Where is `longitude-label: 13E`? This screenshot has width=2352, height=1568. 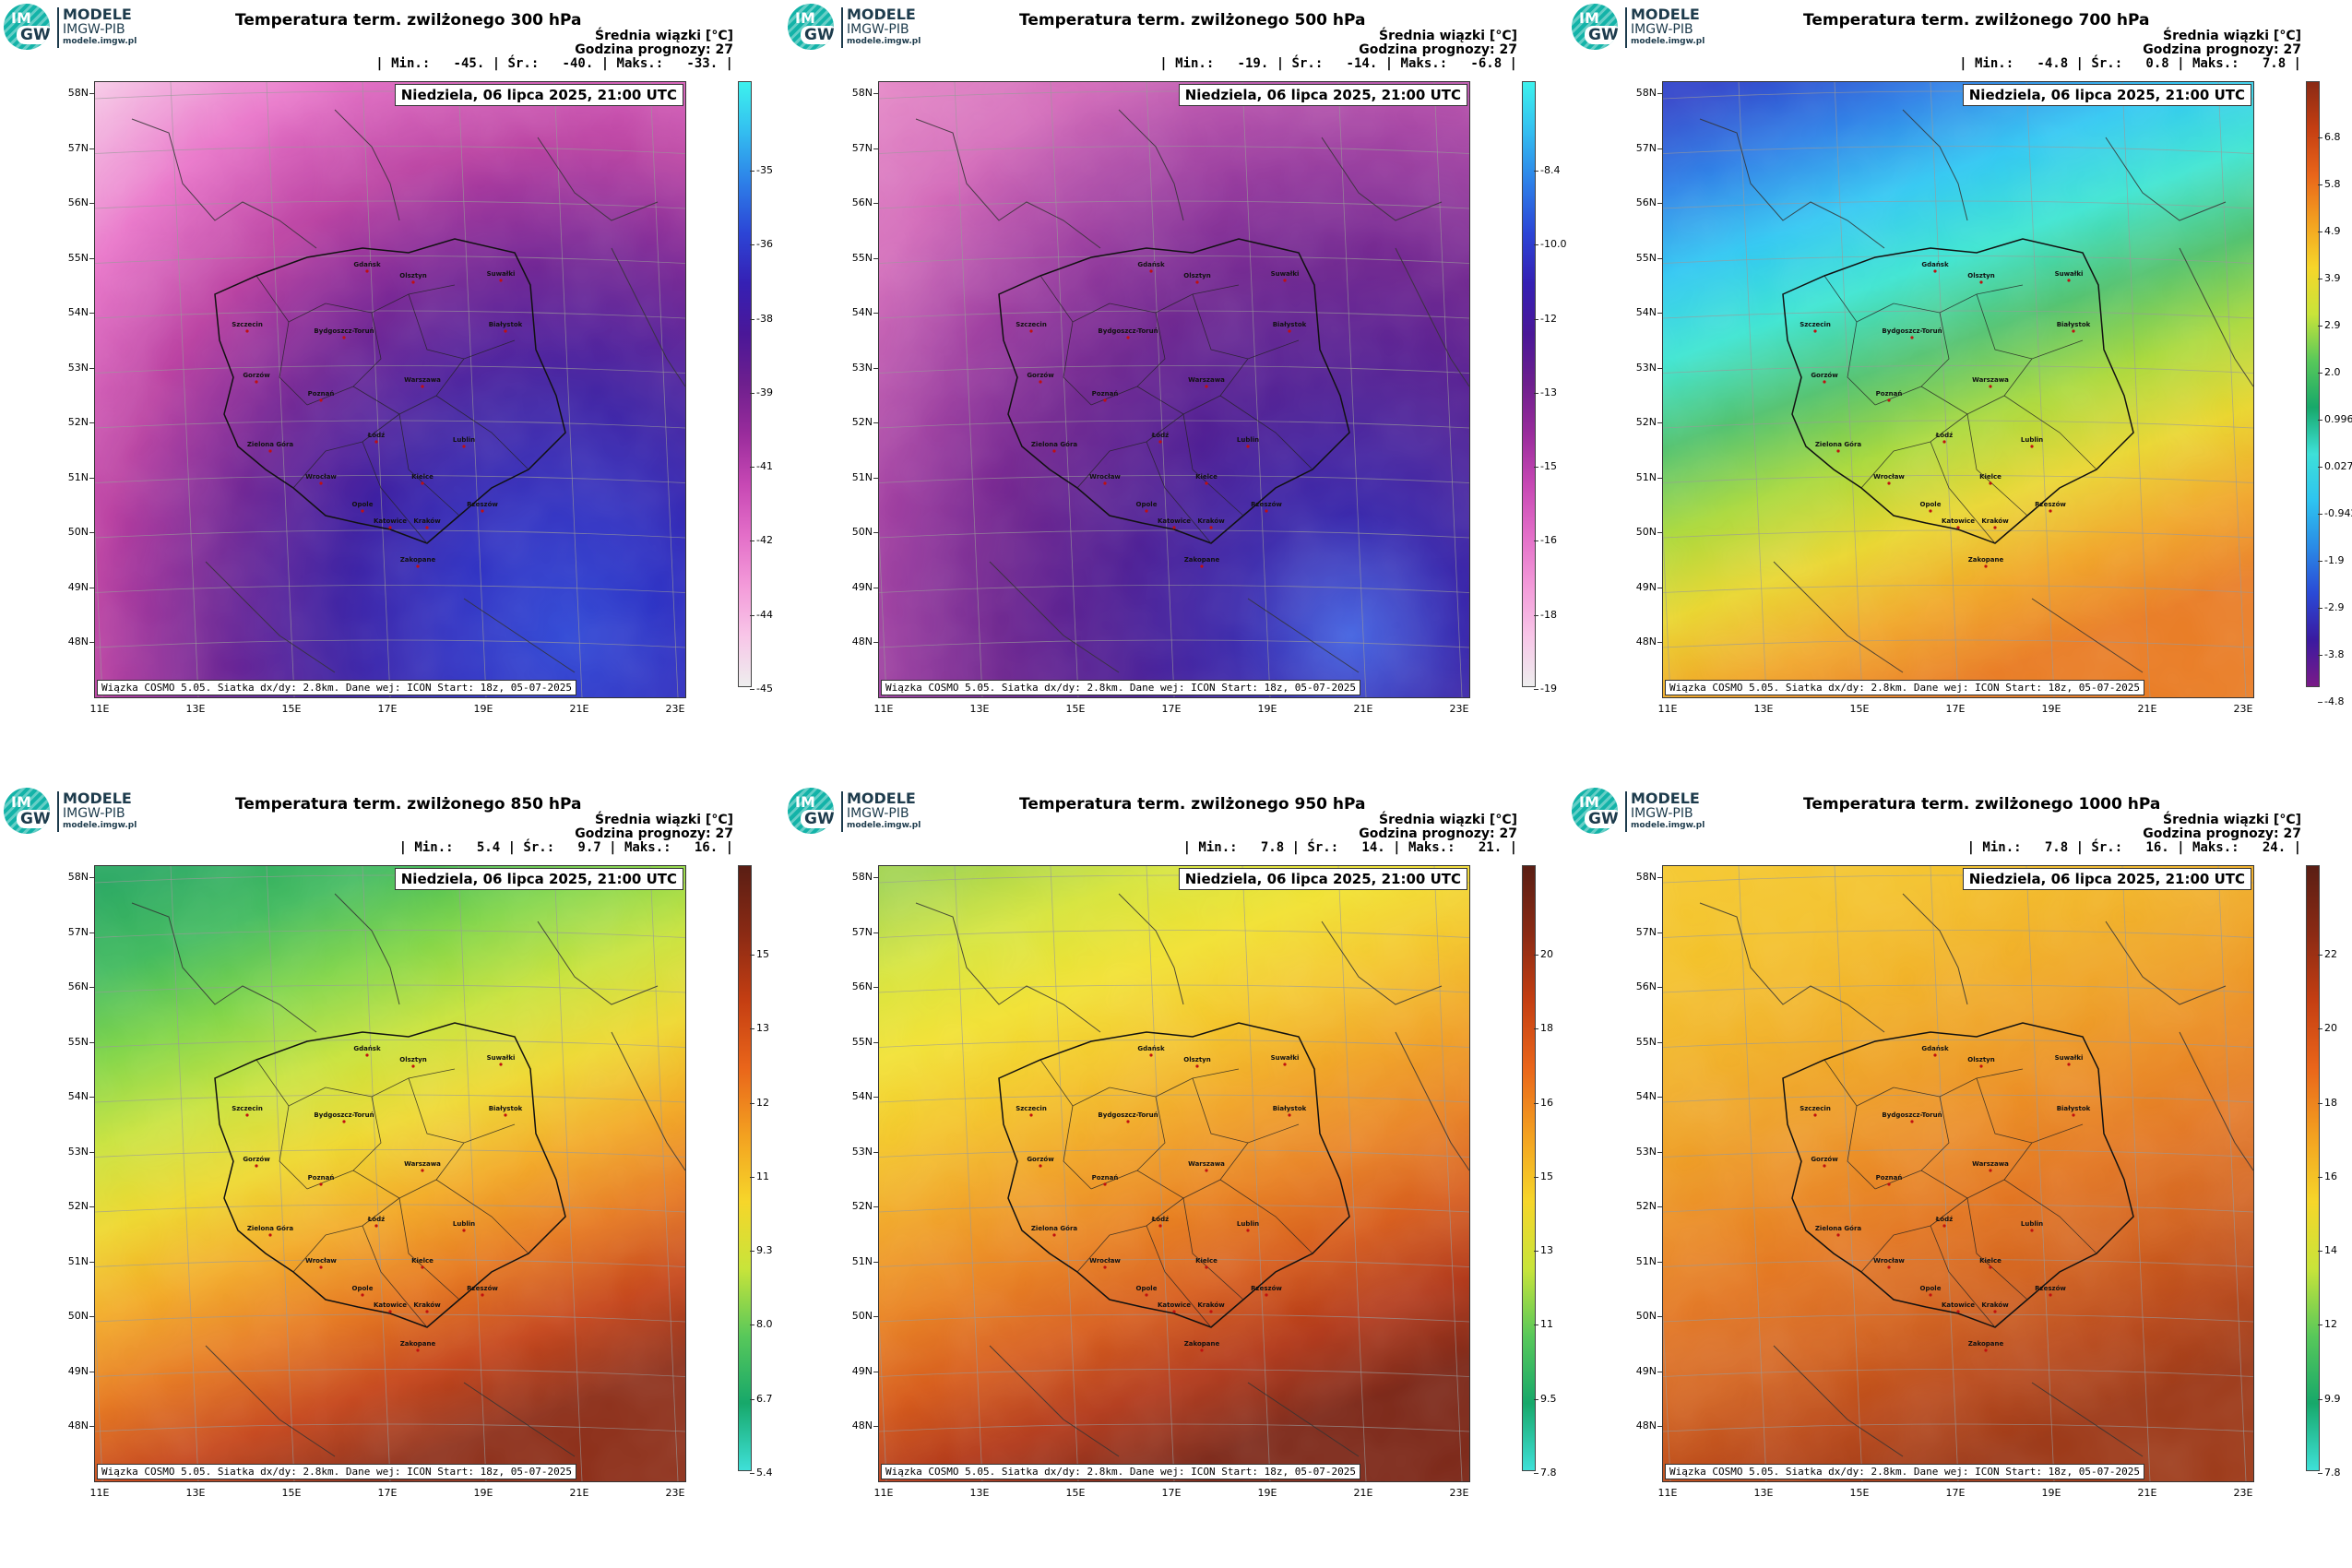 longitude-label: 13E is located at coordinates (195, 709).